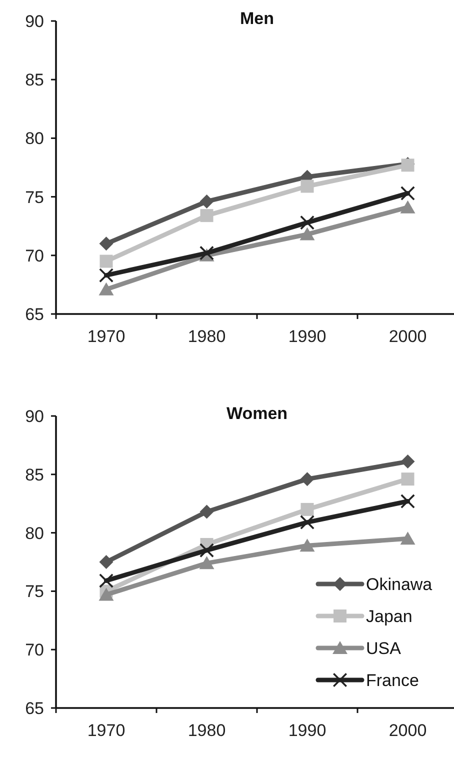 Image resolution: width=454 pixels, height=766 pixels. Describe the element at coordinates (389, 616) in the screenshot. I see `legend-label: Japan` at that location.